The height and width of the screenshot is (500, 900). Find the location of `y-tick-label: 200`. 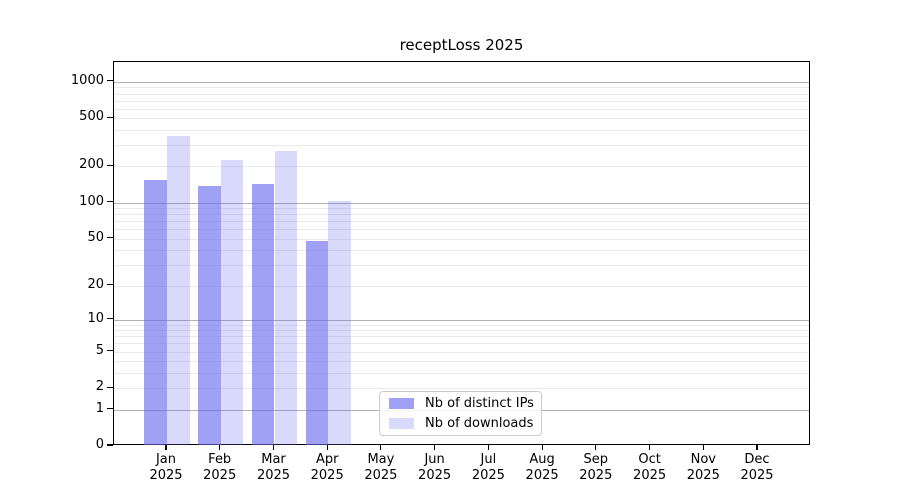

y-tick-label: 200 is located at coordinates (91, 165).